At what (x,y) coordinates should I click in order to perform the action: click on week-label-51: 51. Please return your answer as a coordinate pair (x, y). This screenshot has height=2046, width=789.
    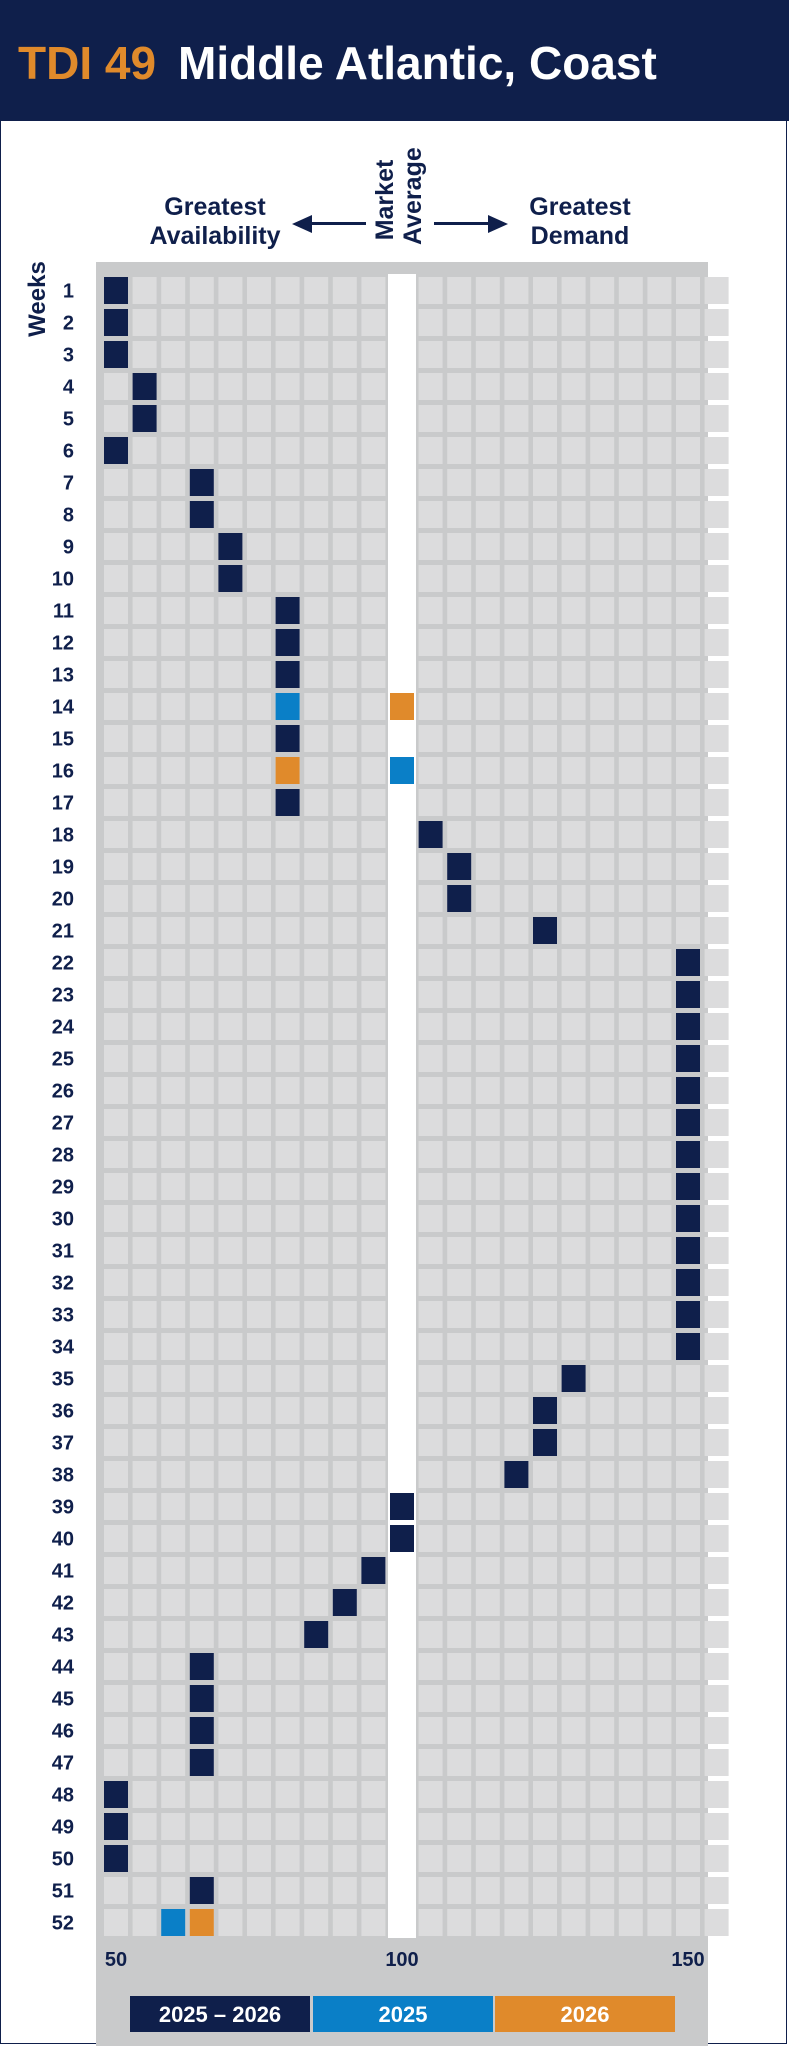
    Looking at the image, I should click on (63, 1892).